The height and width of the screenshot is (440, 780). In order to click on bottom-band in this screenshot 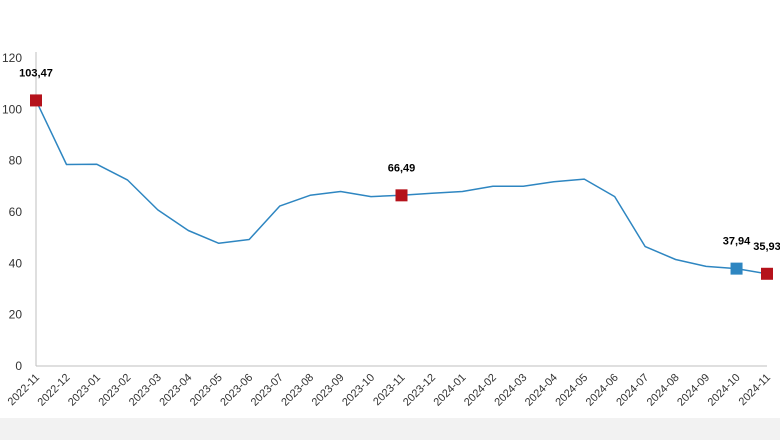, I will do `click(390, 429)`.